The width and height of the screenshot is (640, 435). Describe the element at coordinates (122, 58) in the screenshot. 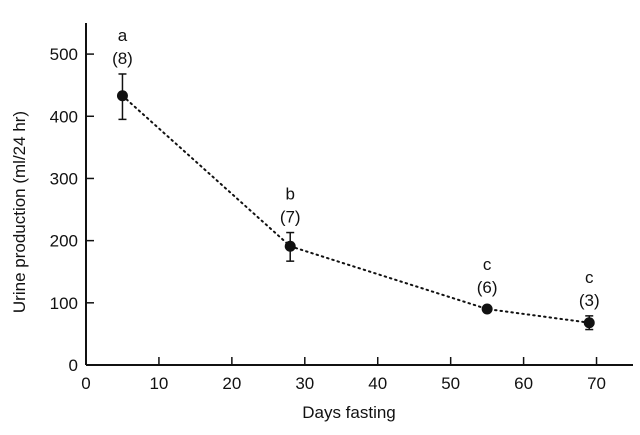

I see `sample-size-label: (8)` at that location.